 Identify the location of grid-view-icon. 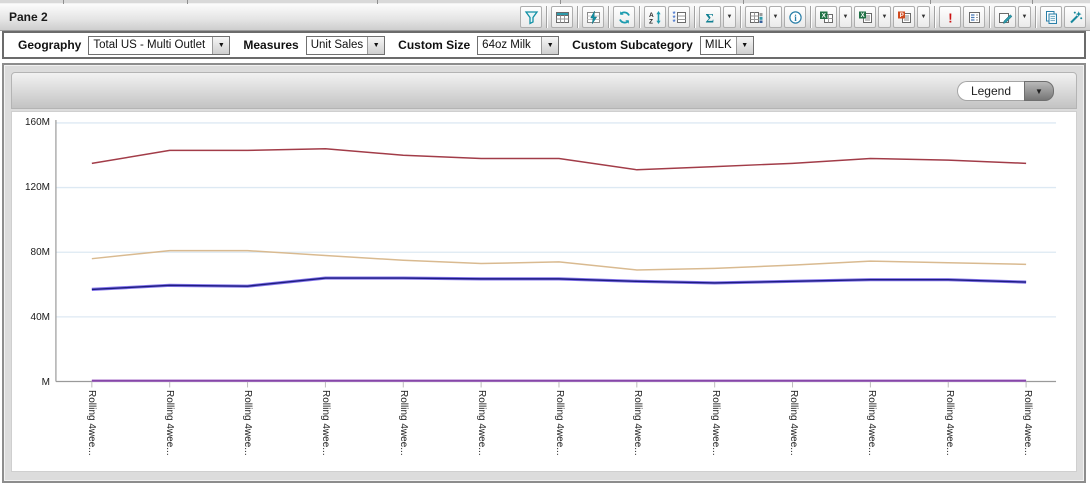
(755, 17).